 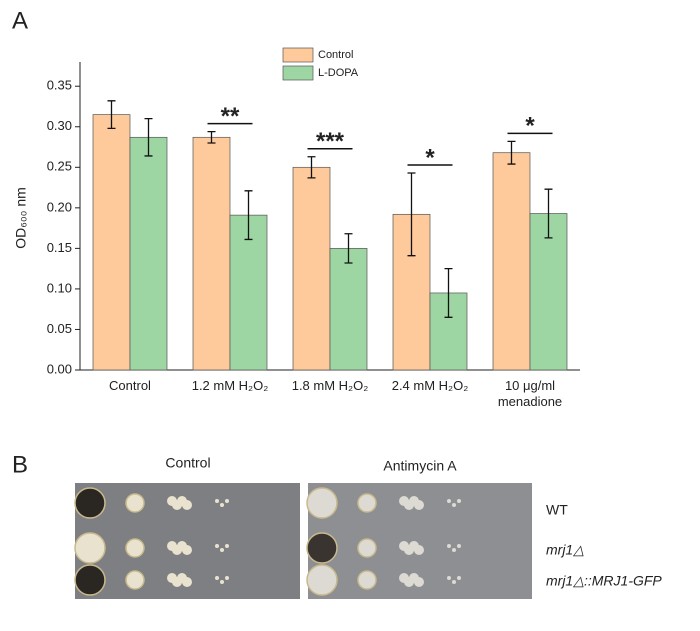 I want to click on y-tick-label: 0.00, so click(x=59, y=368).